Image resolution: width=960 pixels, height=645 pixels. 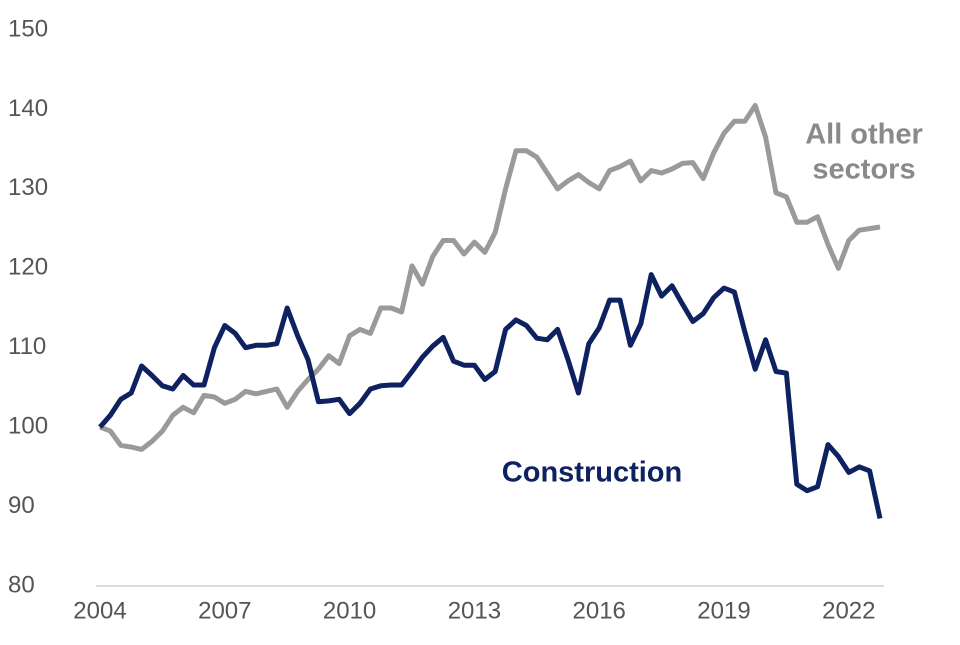 I want to click on y-tick-label: 80, so click(x=21, y=584).